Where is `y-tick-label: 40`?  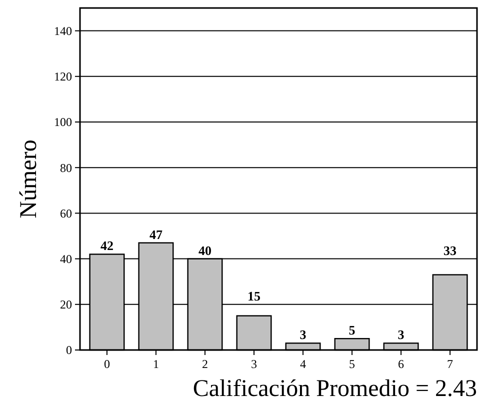 y-tick-label: 40 is located at coordinates (66, 259).